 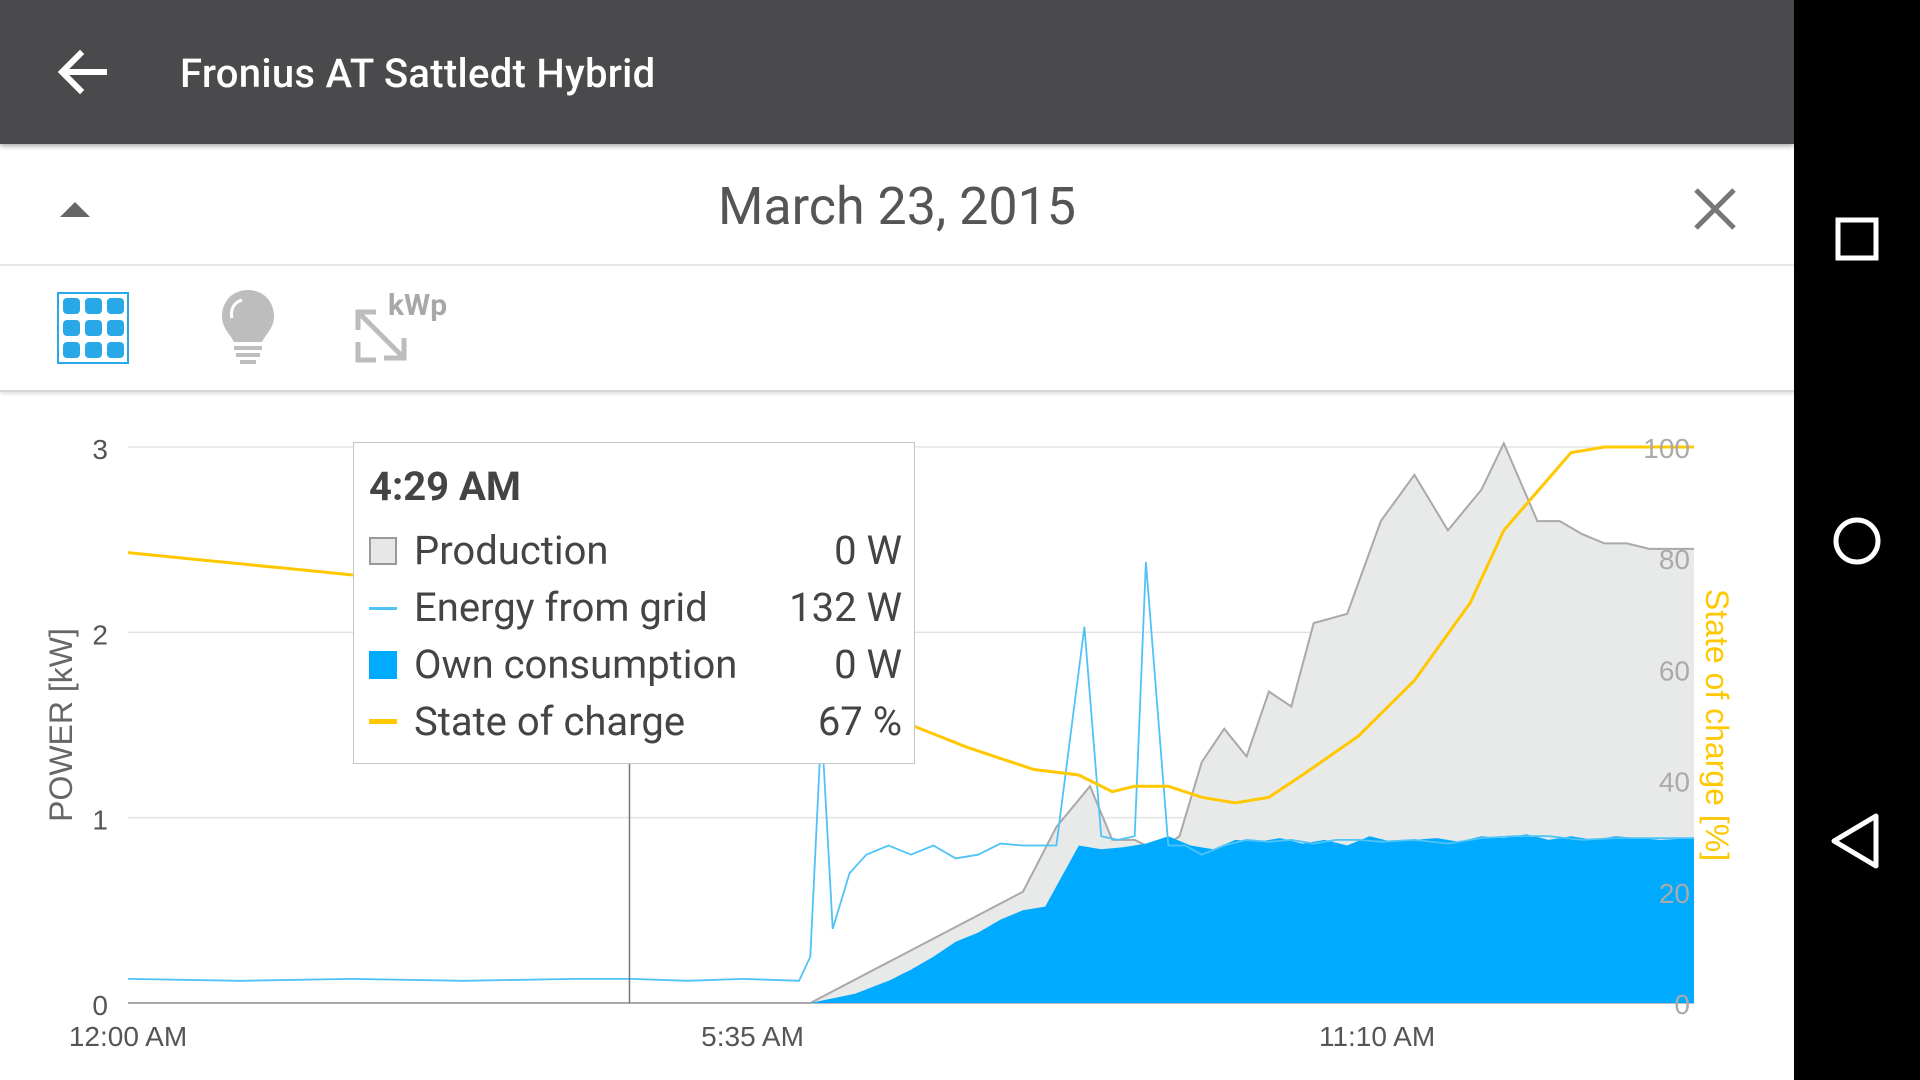 What do you see at coordinates (383, 551) in the screenshot?
I see `production-legend-swatch` at bounding box center [383, 551].